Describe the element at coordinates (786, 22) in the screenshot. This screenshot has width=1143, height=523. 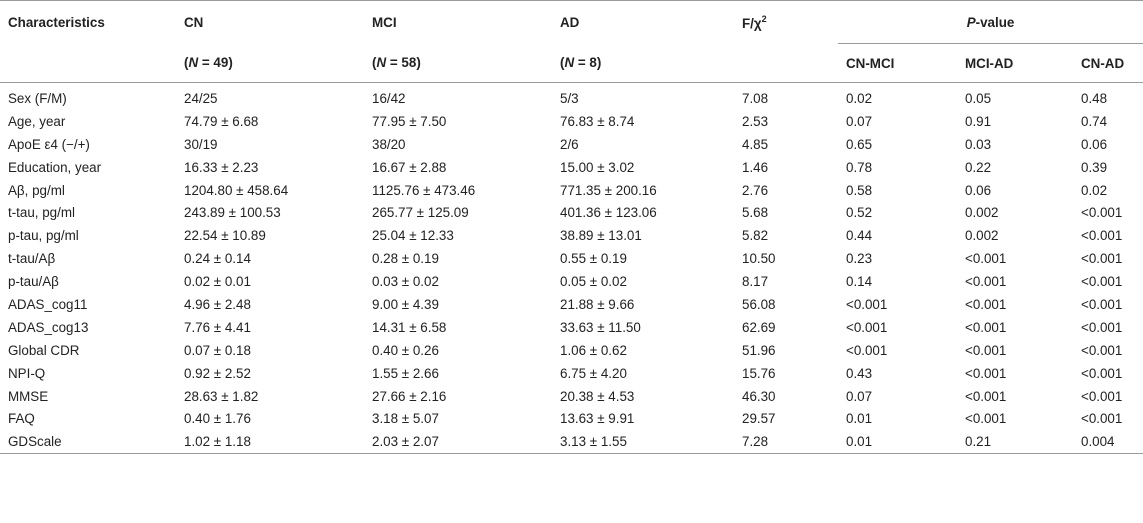
I see `header-stat: F/χ2` at that location.